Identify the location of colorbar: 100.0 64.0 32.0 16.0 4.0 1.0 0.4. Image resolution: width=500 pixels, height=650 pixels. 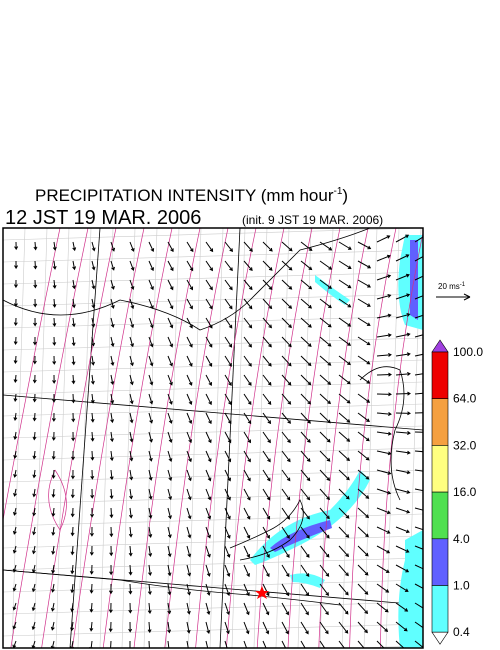
(457, 492).